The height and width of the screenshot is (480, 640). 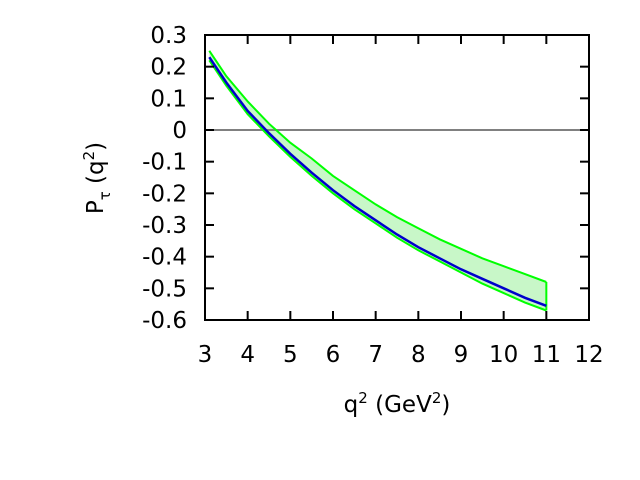 What do you see at coordinates (397, 403) in the screenshot?
I see `x-axis-label: q2 (GeV2)` at bounding box center [397, 403].